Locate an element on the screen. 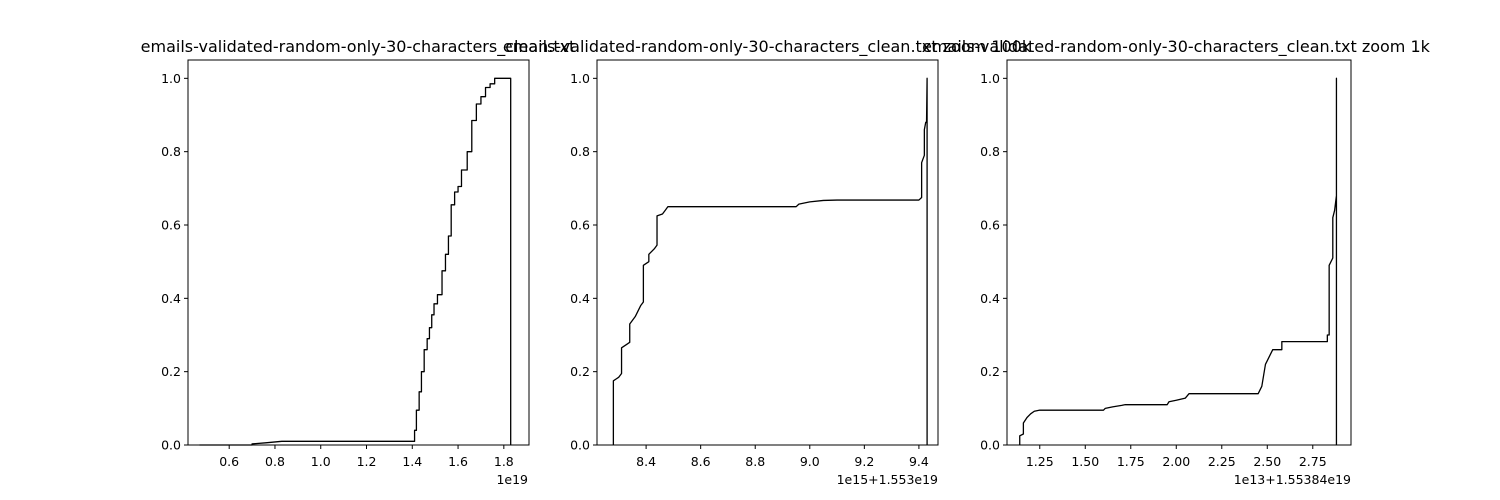 This screenshot has height=500, width=1500. x-tick-label: 0.6 is located at coordinates (229, 461).